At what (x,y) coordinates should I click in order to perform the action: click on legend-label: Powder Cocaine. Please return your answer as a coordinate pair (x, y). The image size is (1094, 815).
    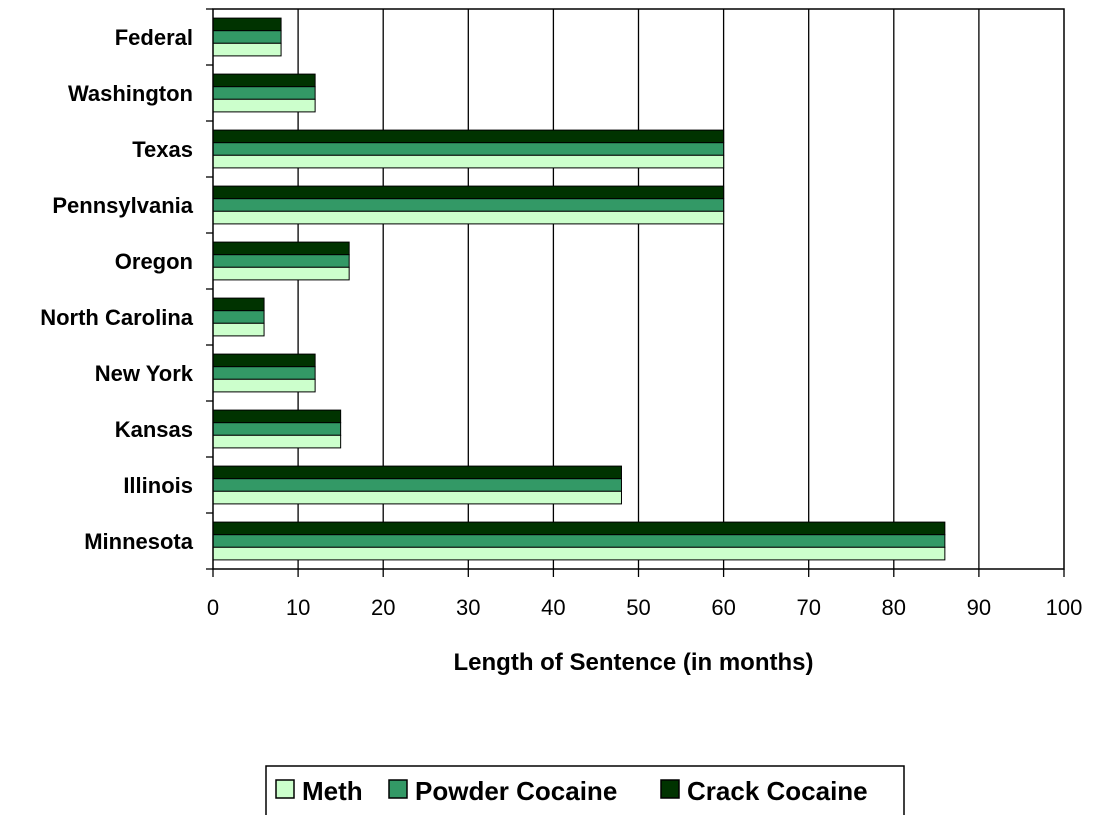
    Looking at the image, I should click on (516, 791).